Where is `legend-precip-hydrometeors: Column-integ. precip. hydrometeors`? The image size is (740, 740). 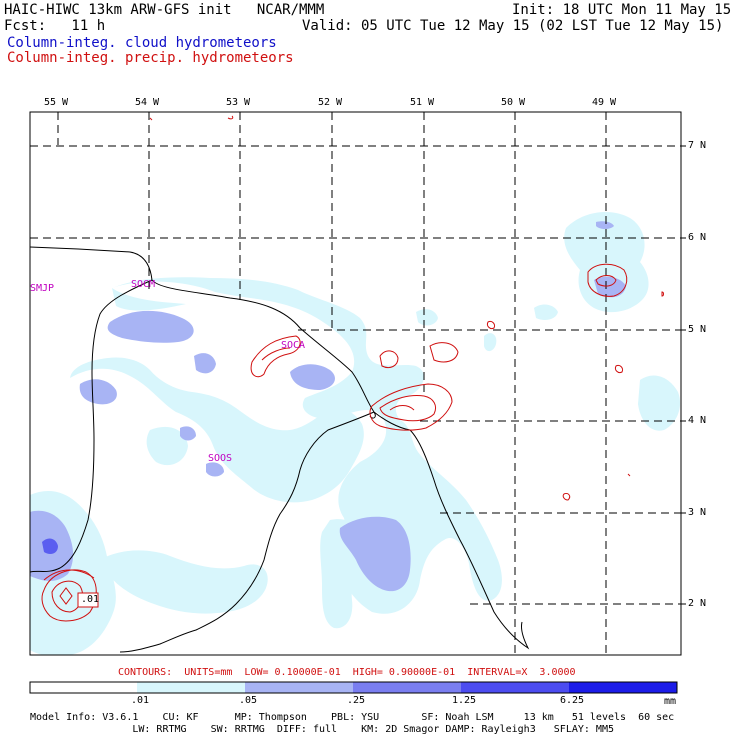
legend-precip-hydrometeors: Column-integ. precip. hydrometeors is located at coordinates (150, 58).